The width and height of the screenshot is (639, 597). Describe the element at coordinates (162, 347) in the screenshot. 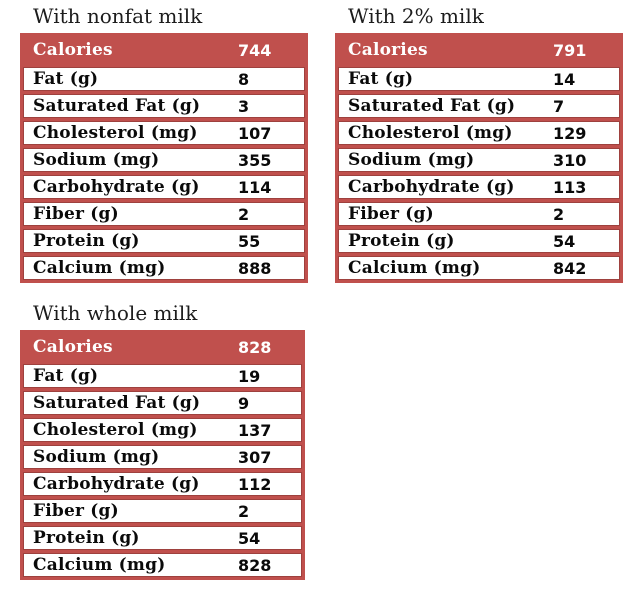

I see `table-header-row: Calories 828` at that location.